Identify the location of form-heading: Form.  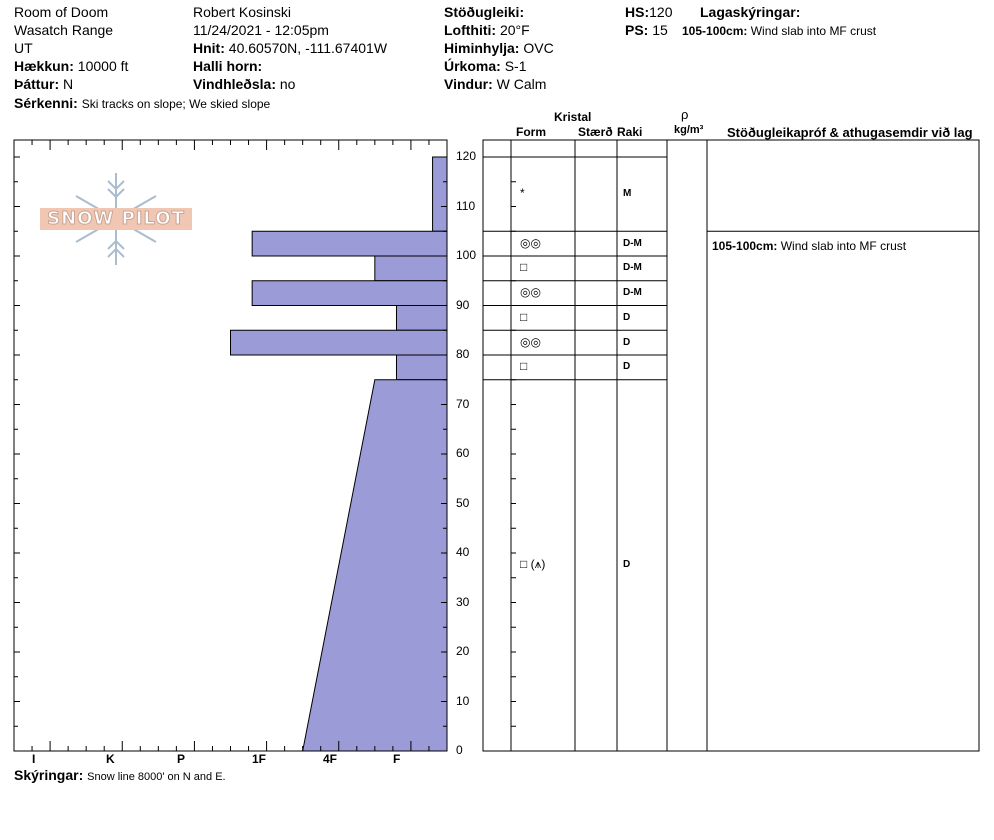
(531, 132).